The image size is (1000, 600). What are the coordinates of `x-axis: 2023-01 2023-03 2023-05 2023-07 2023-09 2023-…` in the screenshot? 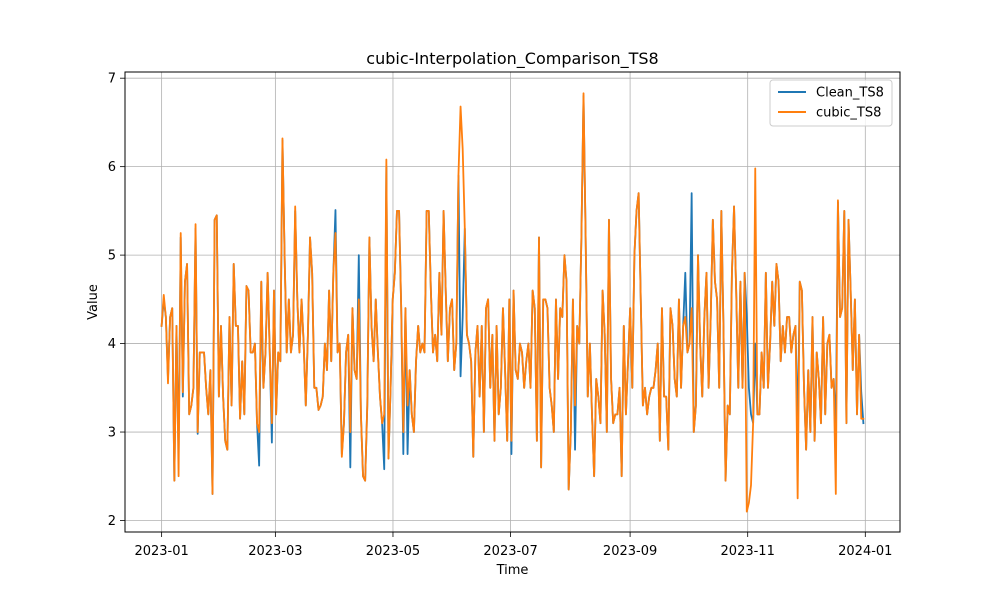 It's located at (513, 545).